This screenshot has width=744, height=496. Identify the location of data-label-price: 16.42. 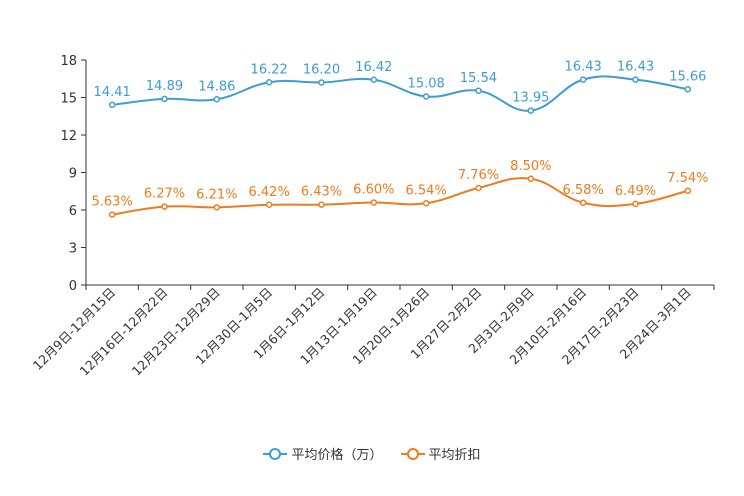
(373, 67).